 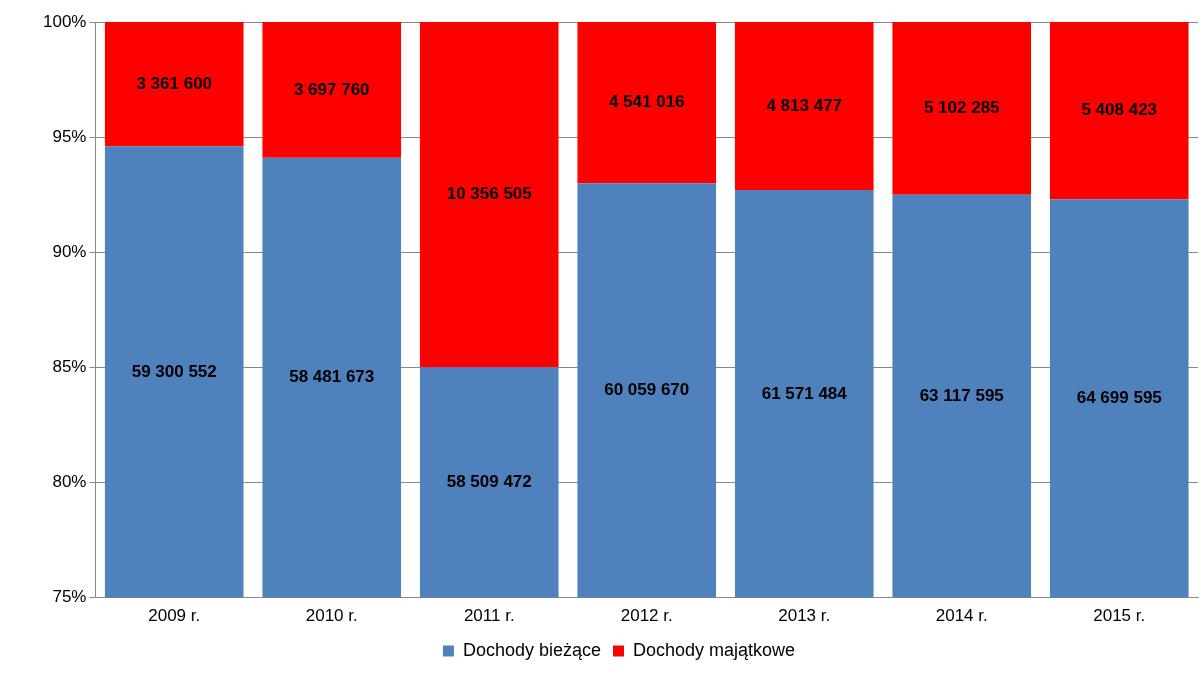 What do you see at coordinates (174, 371) in the screenshot?
I see `annotation: 59 300 552` at bounding box center [174, 371].